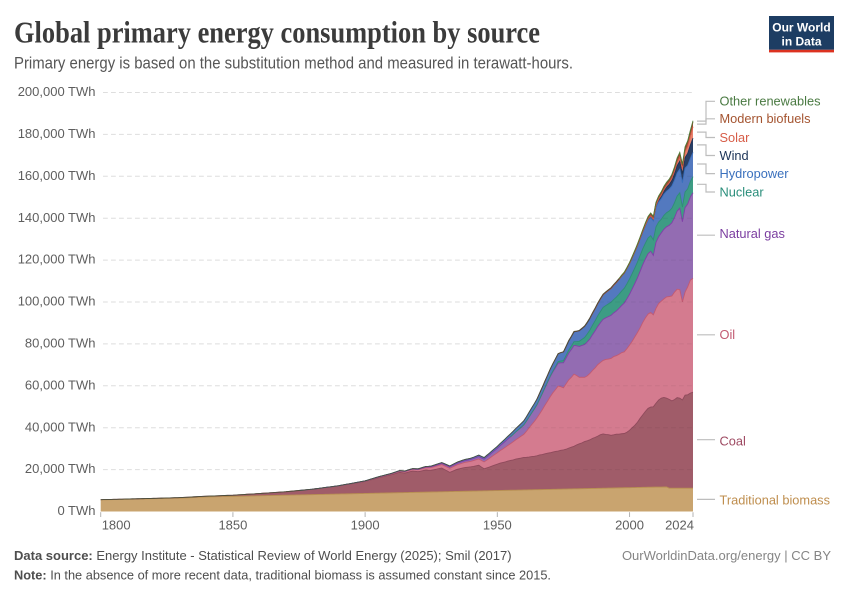  What do you see at coordinates (57, 133) in the screenshot?
I see `svg-text: 180,000 TWh` at bounding box center [57, 133].